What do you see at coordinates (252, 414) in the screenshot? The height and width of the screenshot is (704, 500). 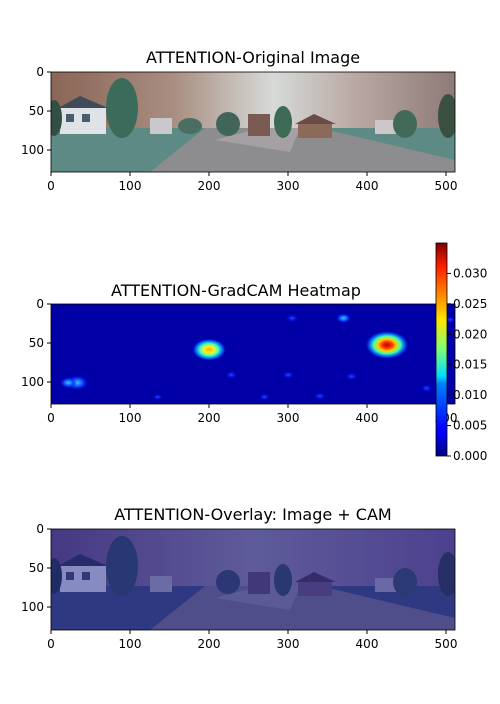 I see `x-axis-heatmap: 0 100 200 300 400 500` at bounding box center [252, 414].